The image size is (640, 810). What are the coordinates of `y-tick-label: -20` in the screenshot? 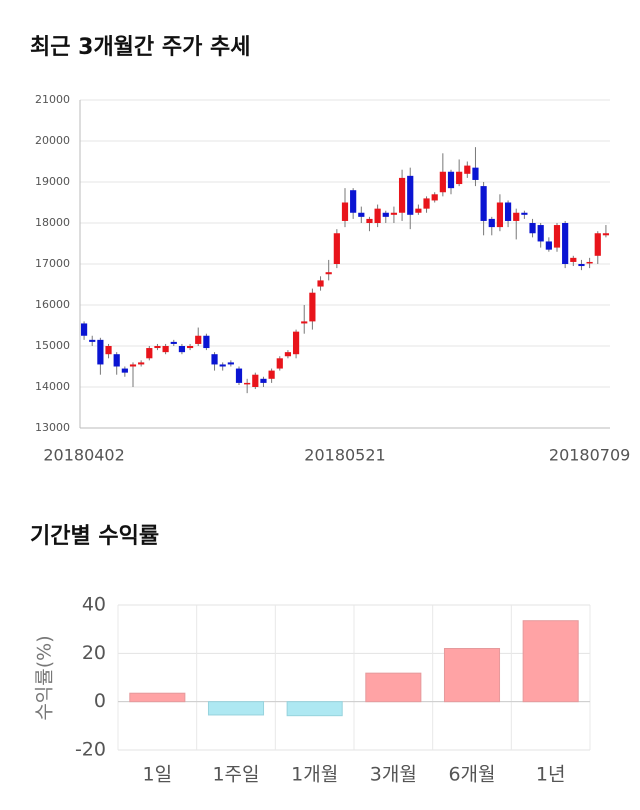 It's located at (90, 750).